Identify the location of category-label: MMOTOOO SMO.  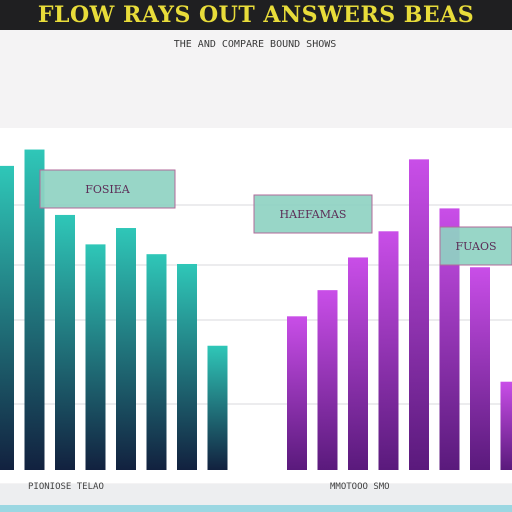
(360, 487).